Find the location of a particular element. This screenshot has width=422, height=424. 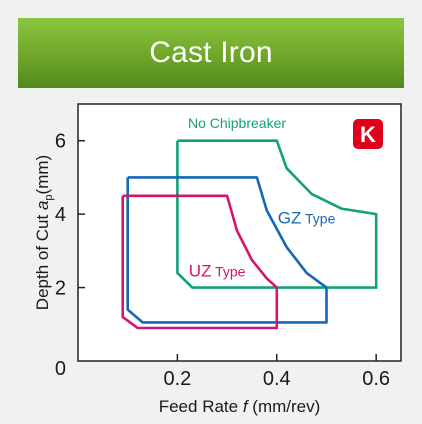

y-axis-title-subscript: p is located at coordinates (49, 197).